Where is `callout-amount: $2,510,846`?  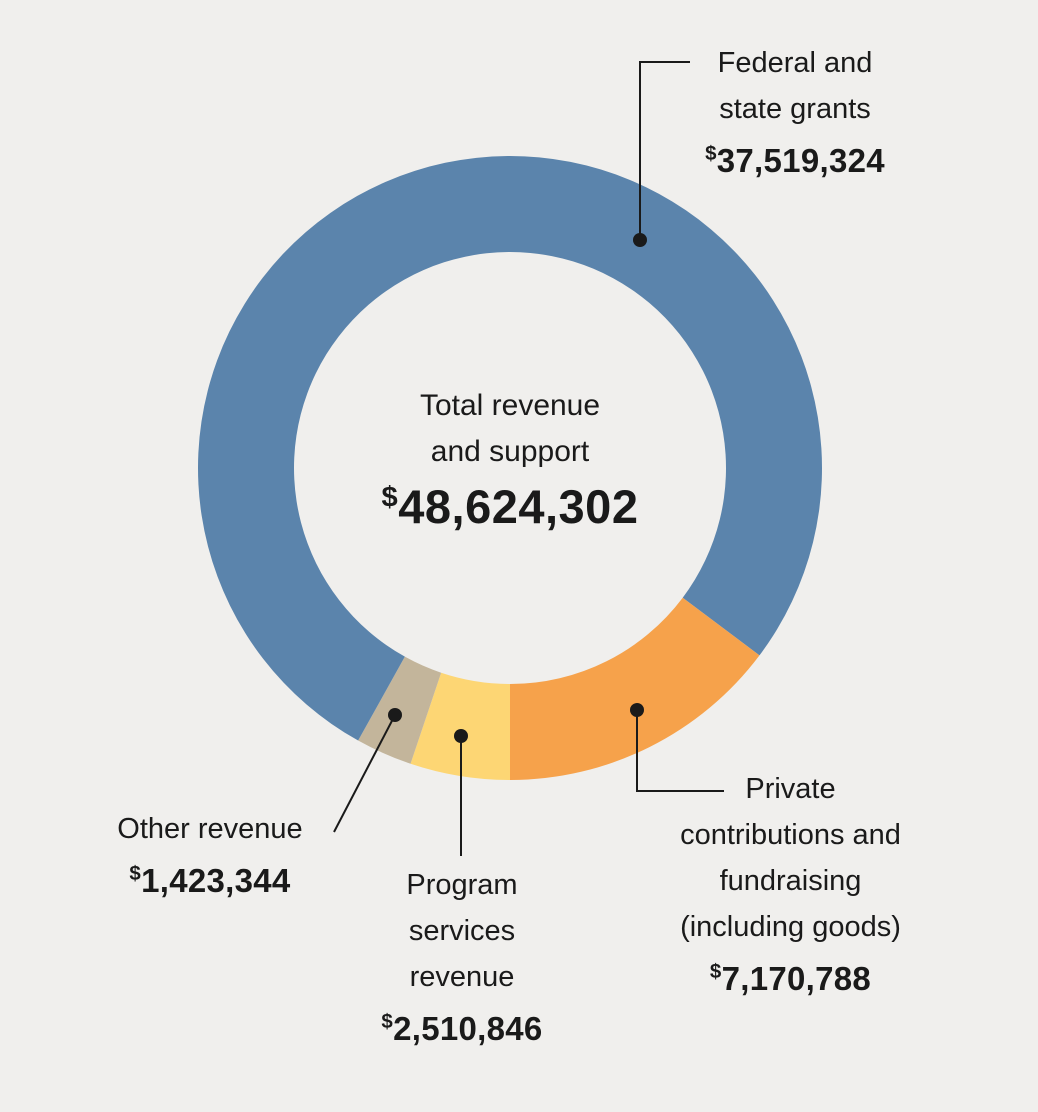
callout-amount: $2,510,846 is located at coordinates (462, 1029).